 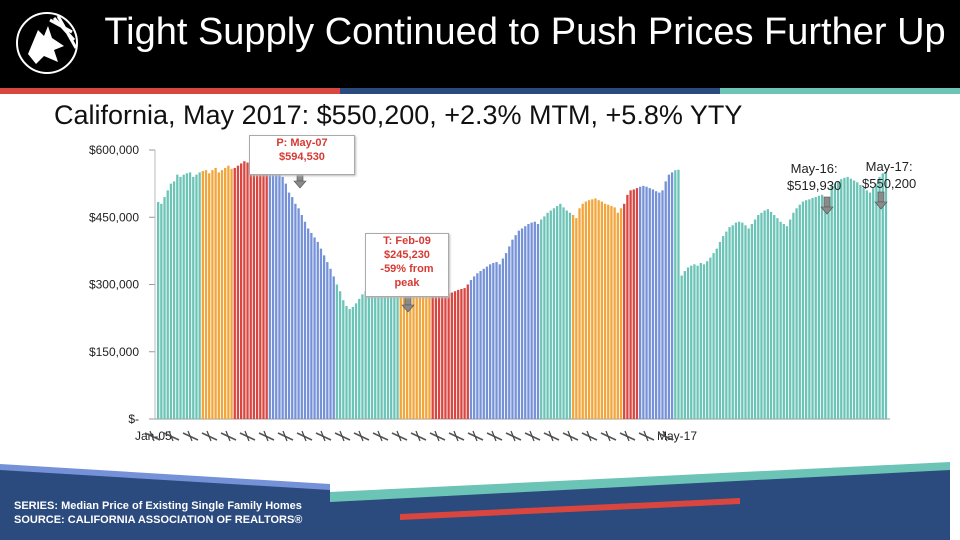 I want to click on x-tick-label-end: May-17, so click(x=677, y=436).